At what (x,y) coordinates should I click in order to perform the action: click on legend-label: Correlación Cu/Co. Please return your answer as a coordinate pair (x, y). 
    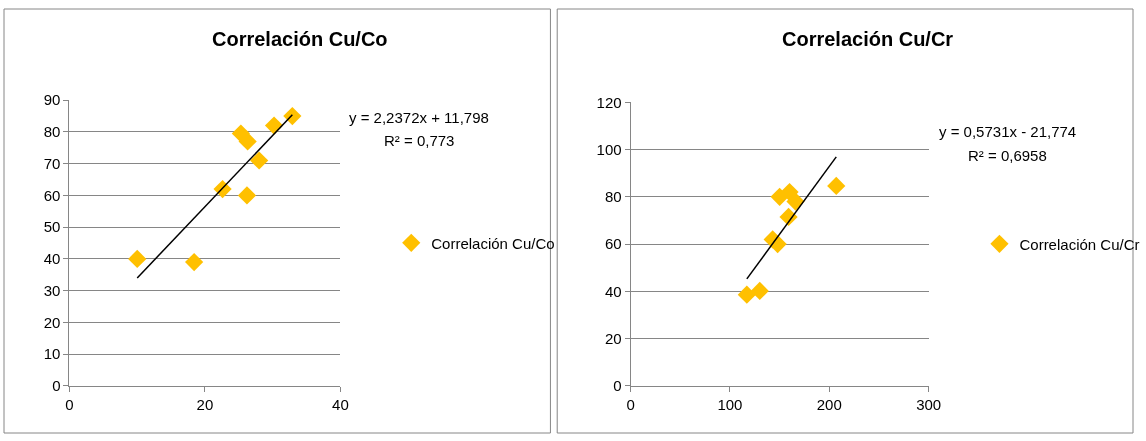
    Looking at the image, I should click on (493, 243).